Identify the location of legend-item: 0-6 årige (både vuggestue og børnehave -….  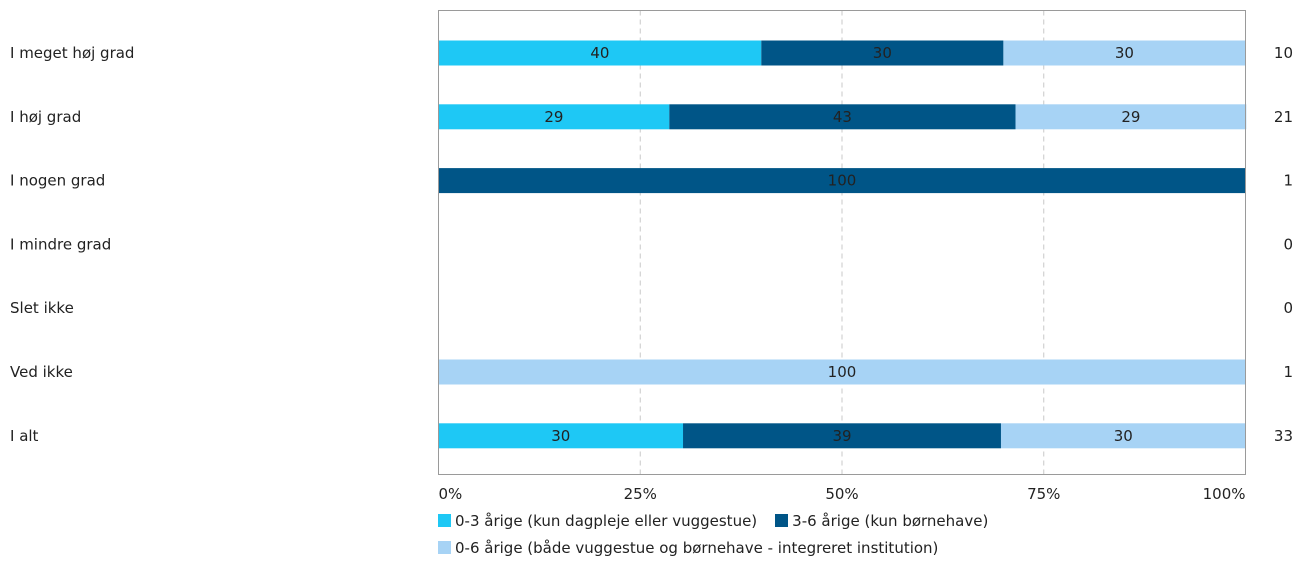
(688, 548).